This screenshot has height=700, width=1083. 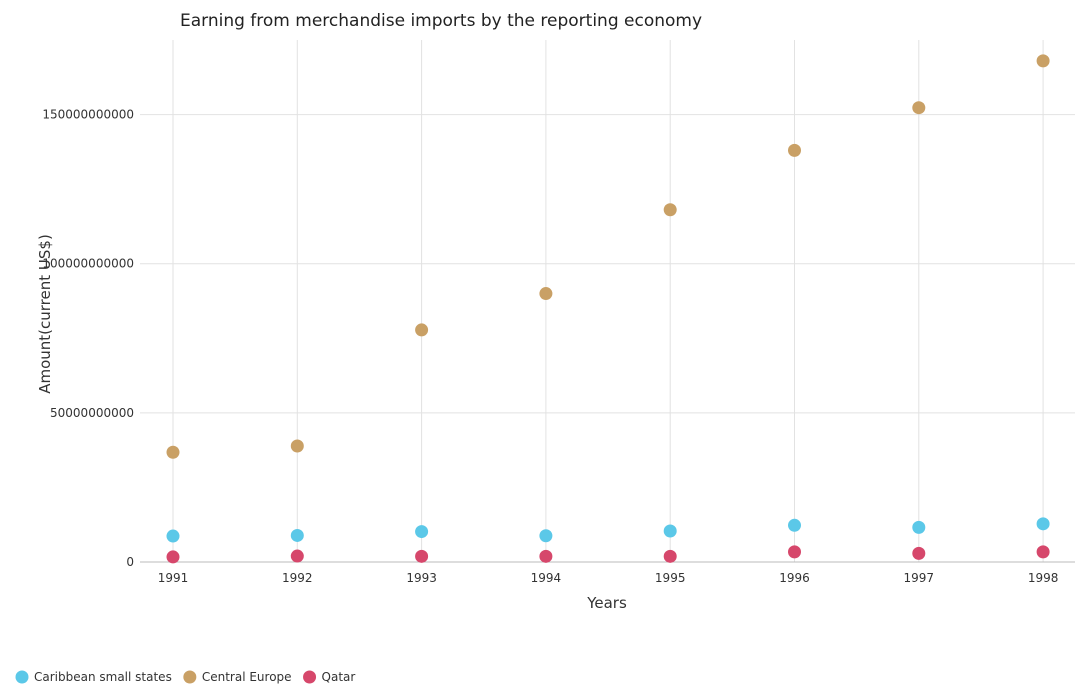 What do you see at coordinates (88, 338) in the screenshot?
I see `y-axis-ticks: 0 50000000000 100000000000 150000000000` at bounding box center [88, 338].